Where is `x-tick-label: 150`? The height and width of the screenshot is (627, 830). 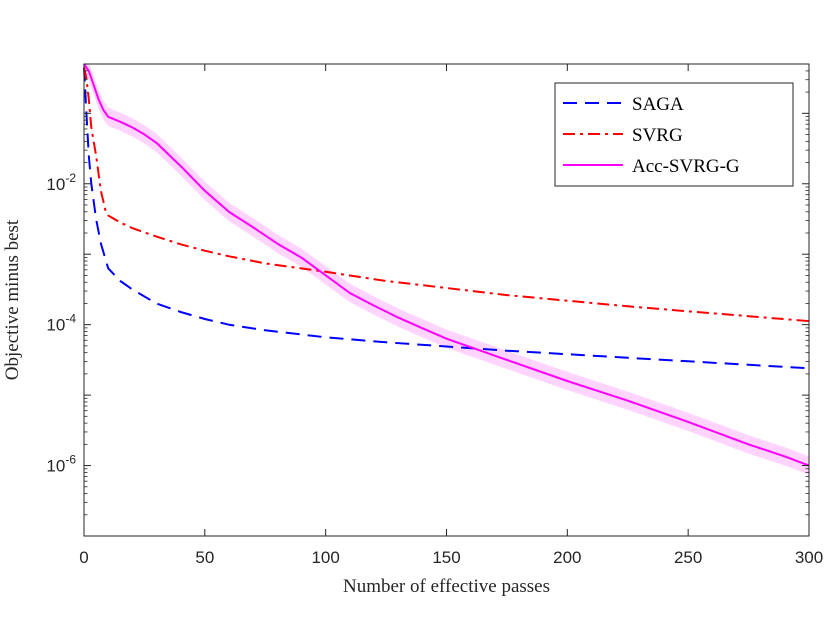 x-tick-label: 150 is located at coordinates (446, 557).